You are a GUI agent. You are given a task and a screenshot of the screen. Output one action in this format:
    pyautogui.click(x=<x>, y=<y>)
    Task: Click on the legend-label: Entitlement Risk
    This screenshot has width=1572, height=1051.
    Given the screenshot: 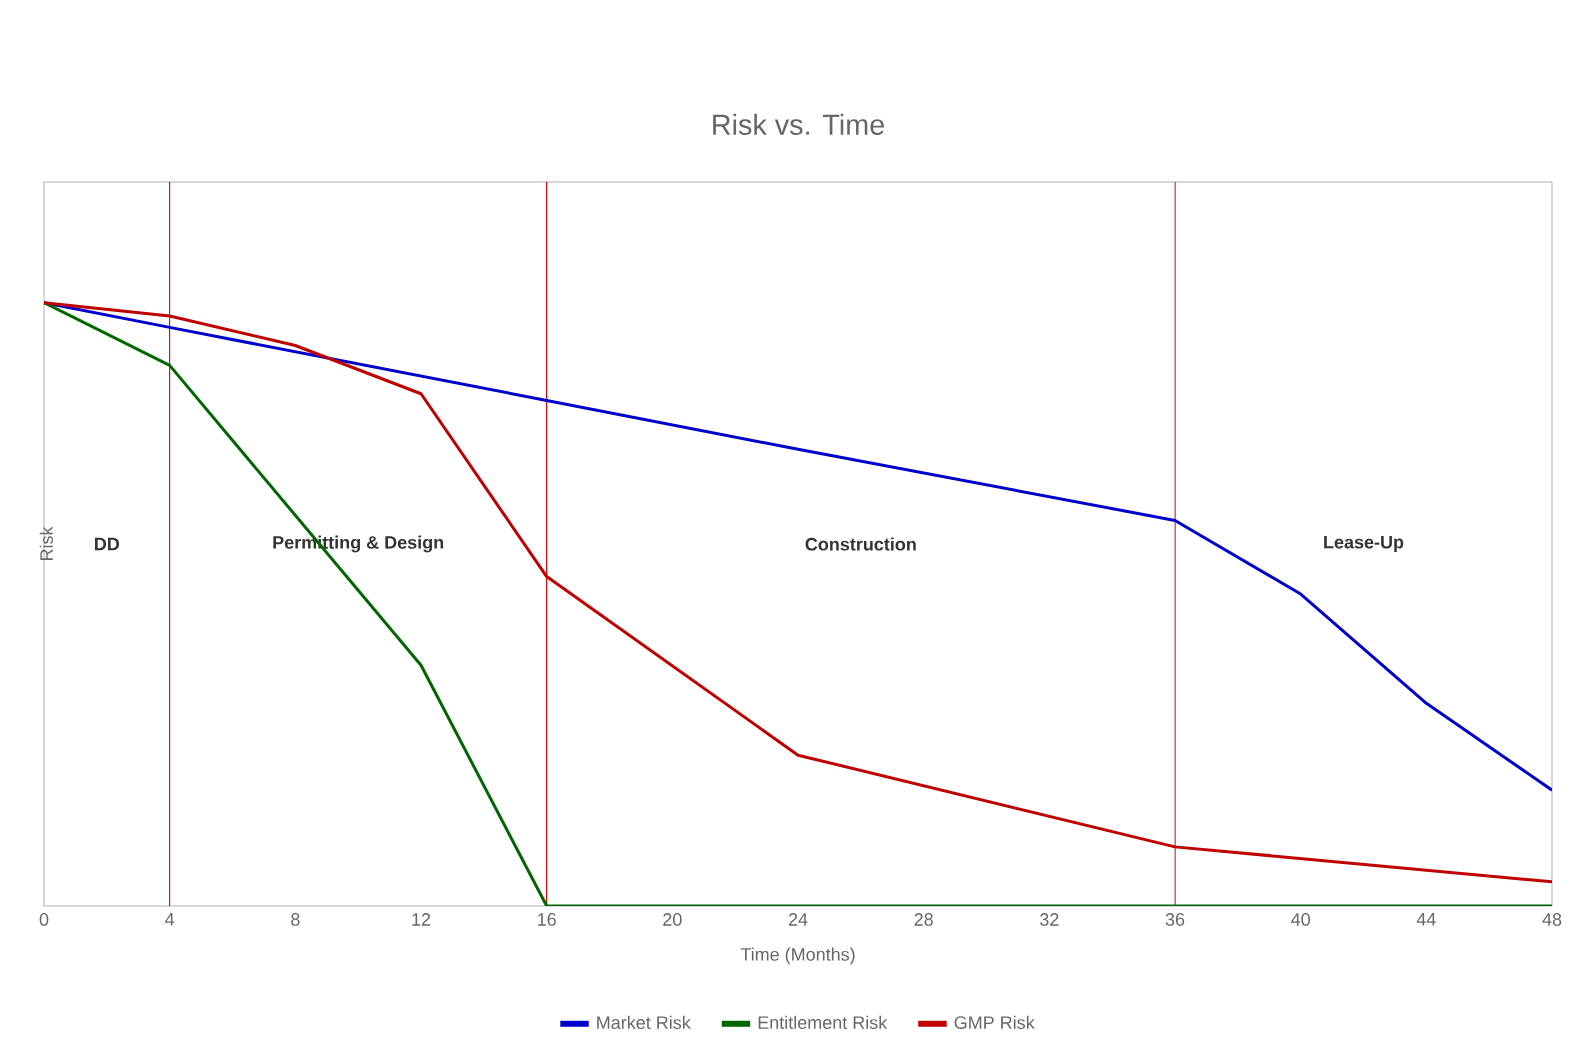 What is the action you would take?
    pyautogui.click(x=823, y=1022)
    